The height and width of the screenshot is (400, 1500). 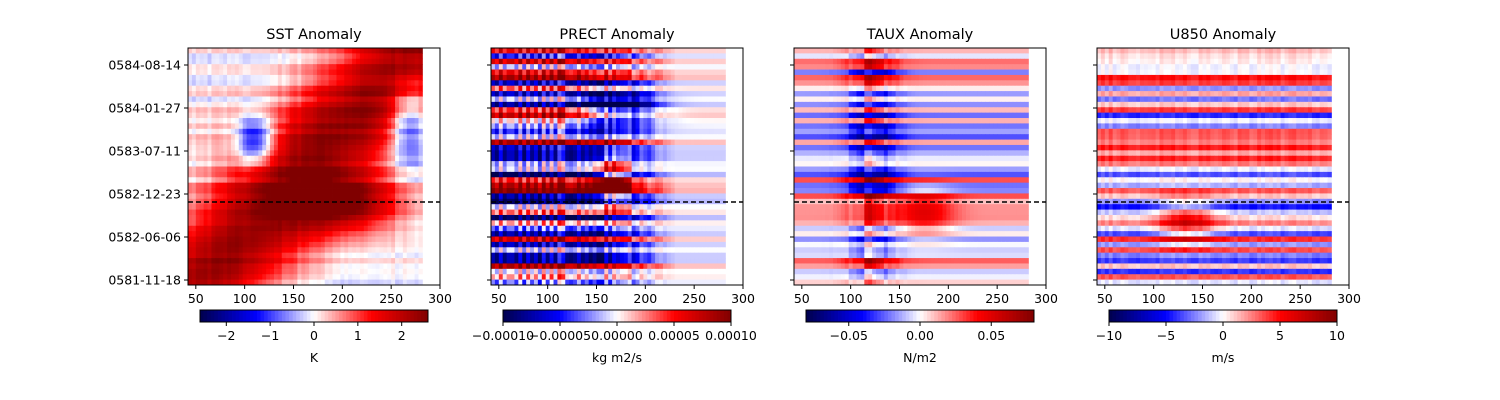 What do you see at coordinates (305, 167) in the screenshot?
I see `heatmap-cells` at bounding box center [305, 167].